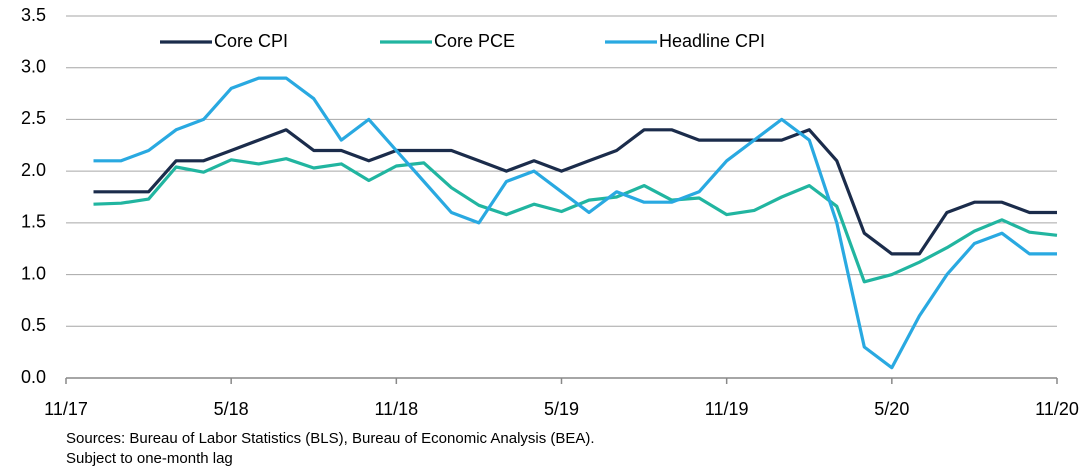  What do you see at coordinates (251, 41) in the screenshot?
I see `legend-label: Core CPI` at bounding box center [251, 41].